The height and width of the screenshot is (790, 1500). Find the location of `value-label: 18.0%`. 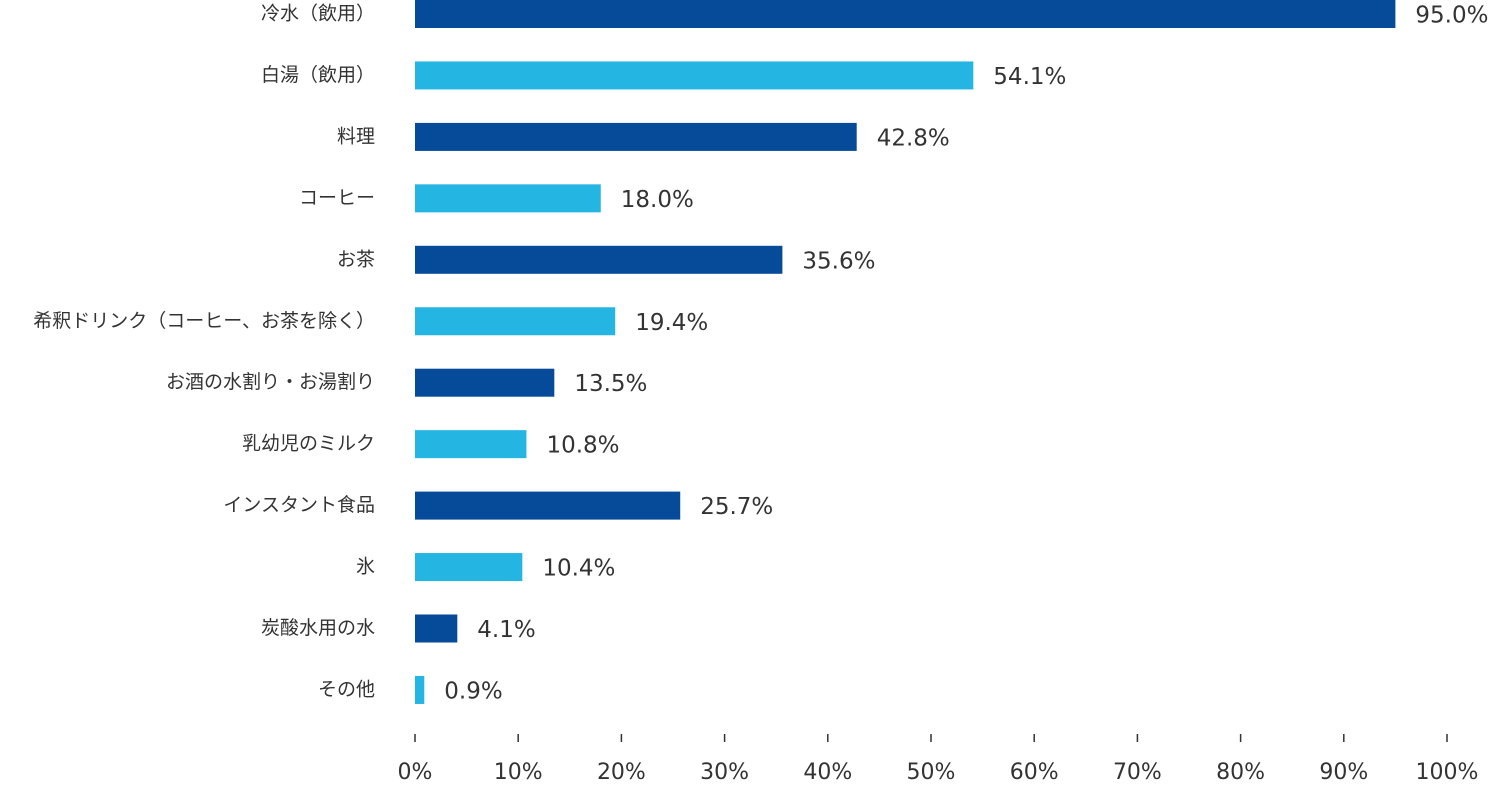

value-label: 18.0% is located at coordinates (657, 200).